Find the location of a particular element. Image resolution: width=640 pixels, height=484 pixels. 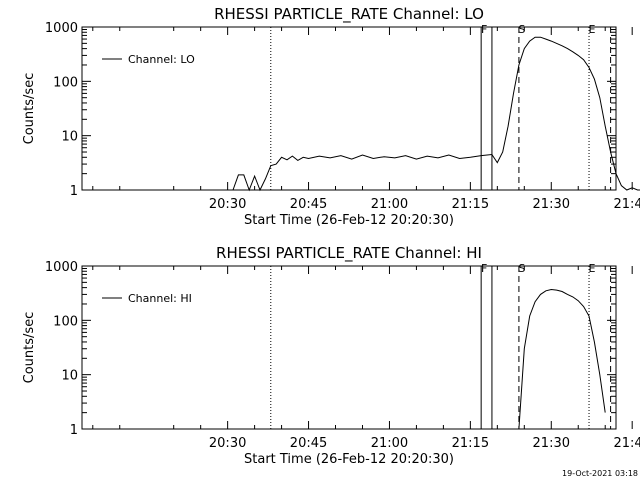

series-line is located at coordinates (562, 359).